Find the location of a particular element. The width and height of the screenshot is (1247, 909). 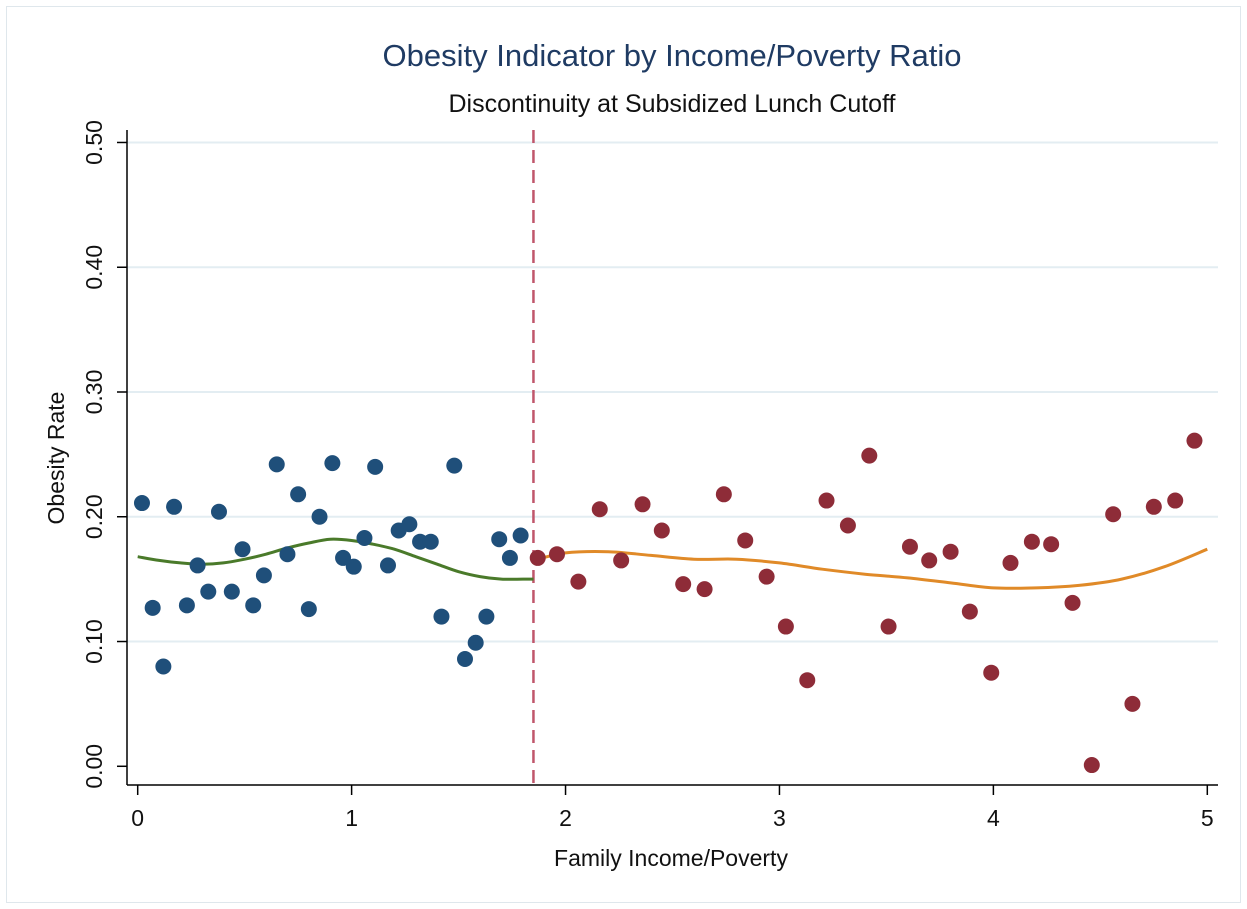

x-tick-label: 5 is located at coordinates (1207, 818).